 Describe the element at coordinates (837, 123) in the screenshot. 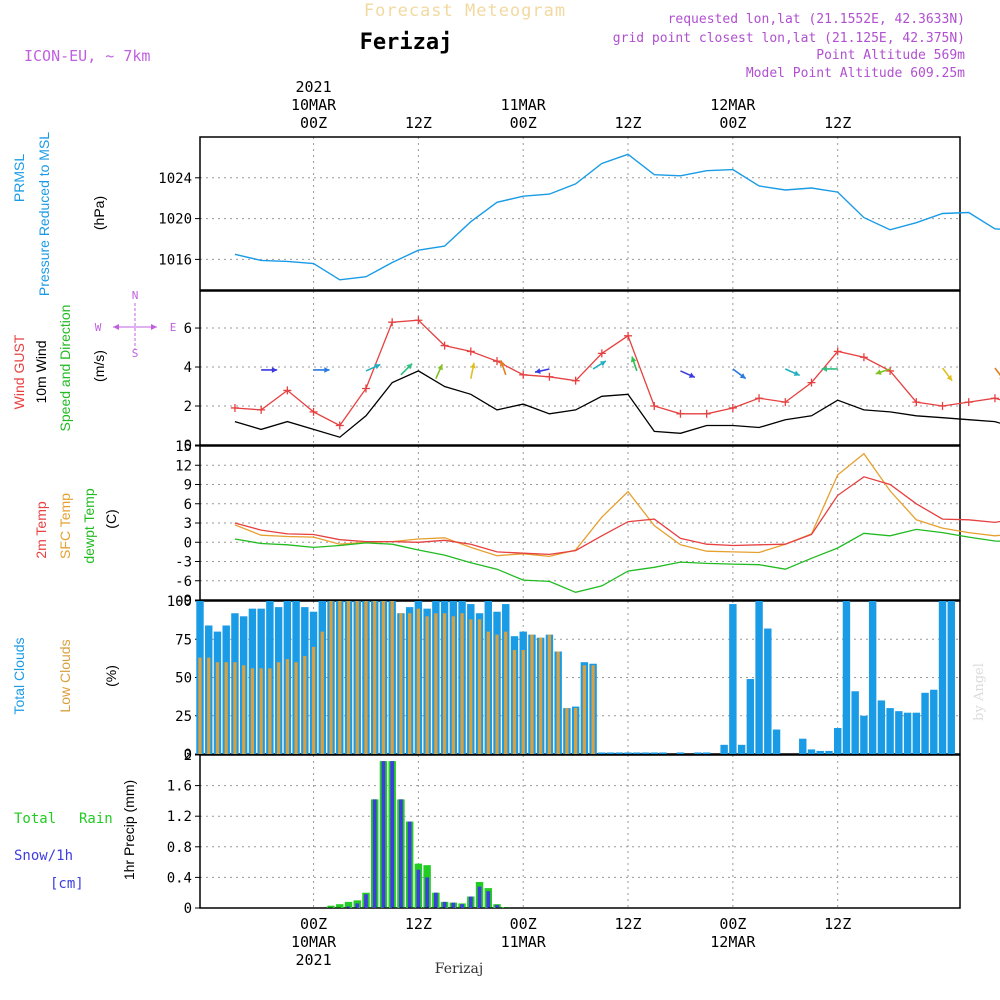

I see `top-hour-label: 12Z` at that location.